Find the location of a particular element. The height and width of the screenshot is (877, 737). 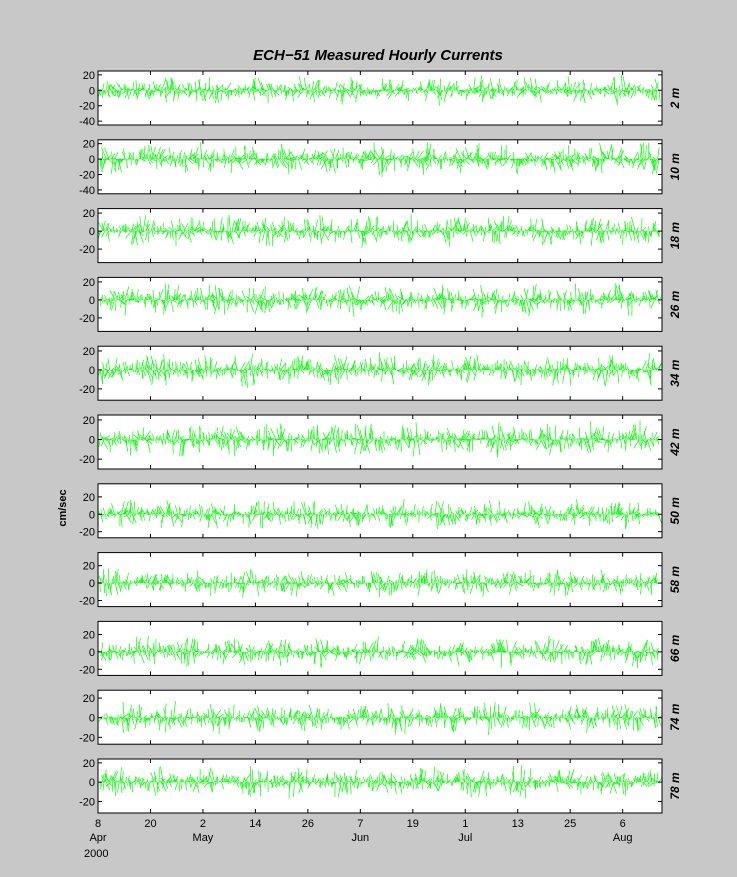

panel-42m: 20 0 -20 42 m is located at coordinates (380, 442).